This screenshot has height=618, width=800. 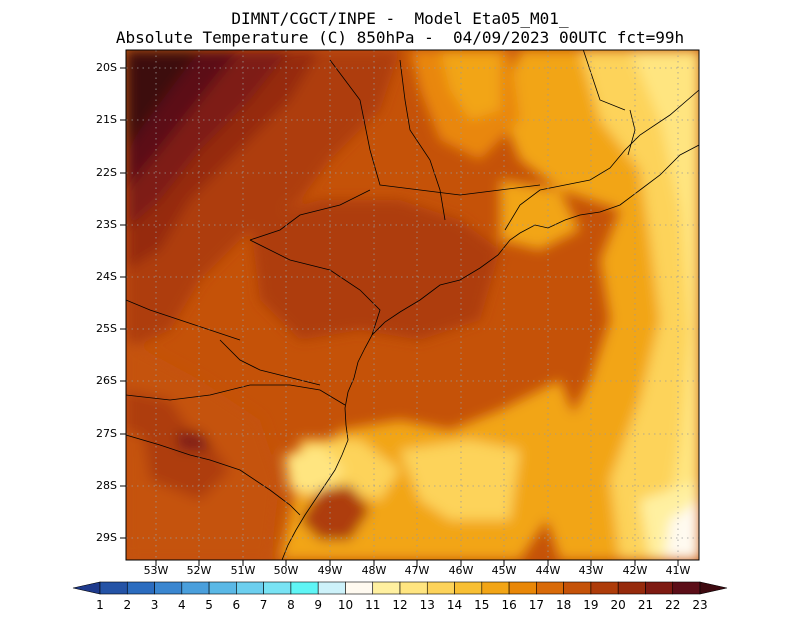 I want to click on colorbar-label: 4, so click(x=182, y=605).